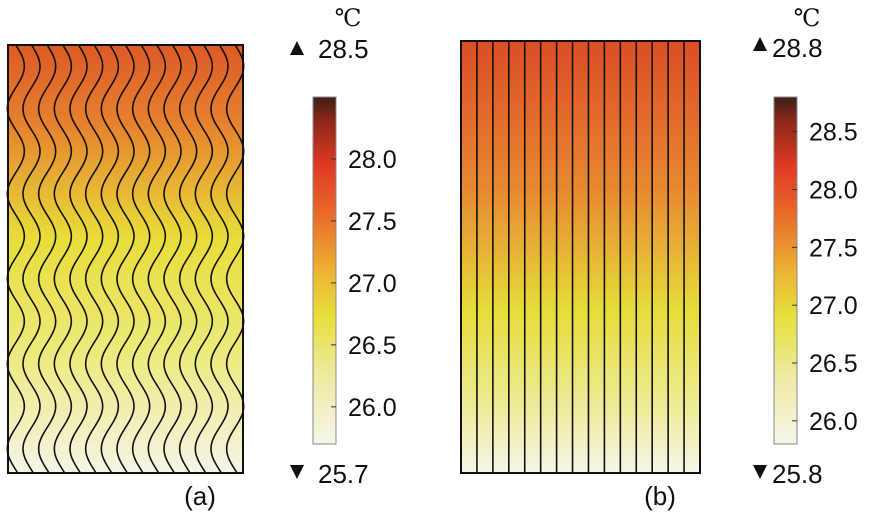 Image resolution: width=872 pixels, height=516 pixels. Describe the element at coordinates (825, 277) in the screenshot. I see `colorbar-ticks-b: 28.5 28.0 27.5 27.0 26.5 26.0` at that location.